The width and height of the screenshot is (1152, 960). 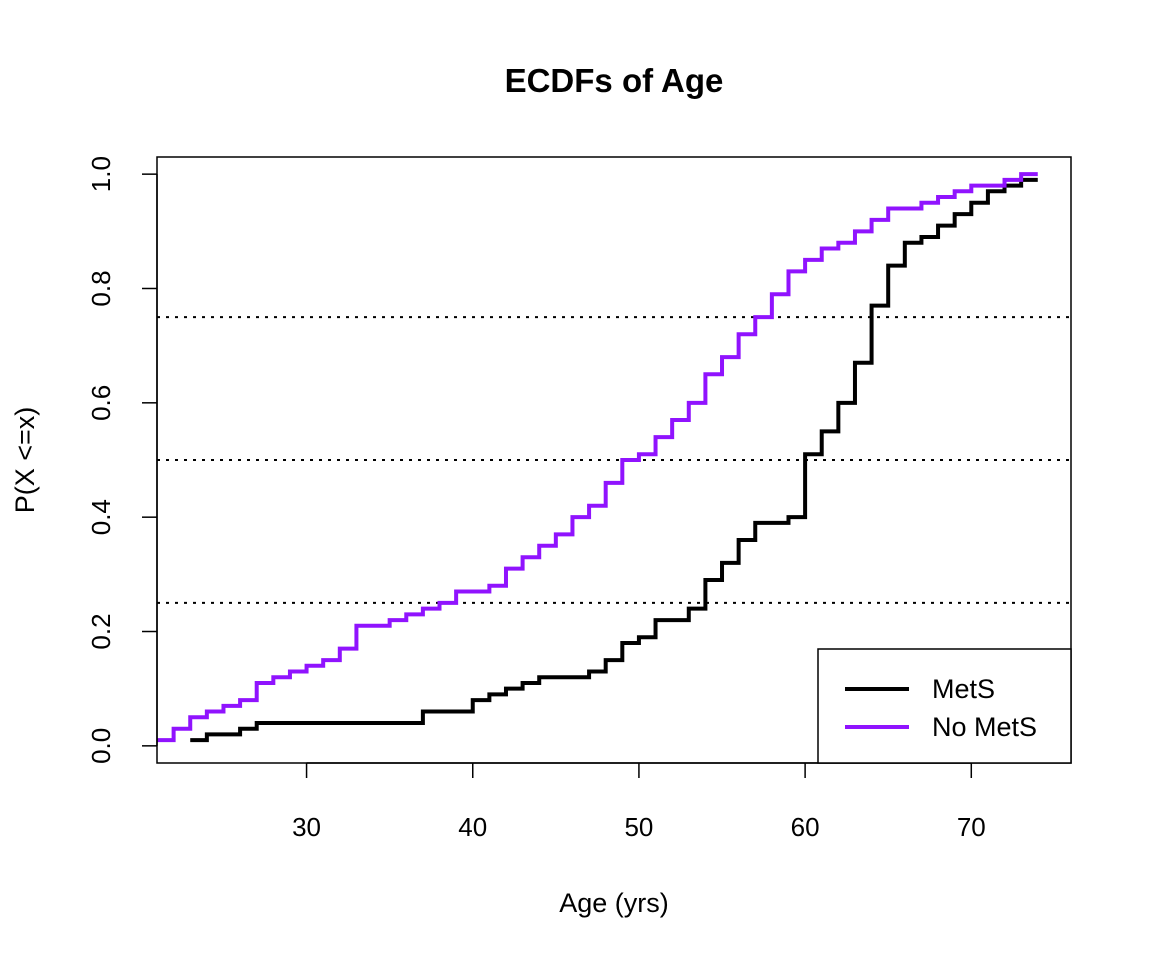 What do you see at coordinates (101, 403) in the screenshot?
I see `y-tick-label: 0.6` at bounding box center [101, 403].